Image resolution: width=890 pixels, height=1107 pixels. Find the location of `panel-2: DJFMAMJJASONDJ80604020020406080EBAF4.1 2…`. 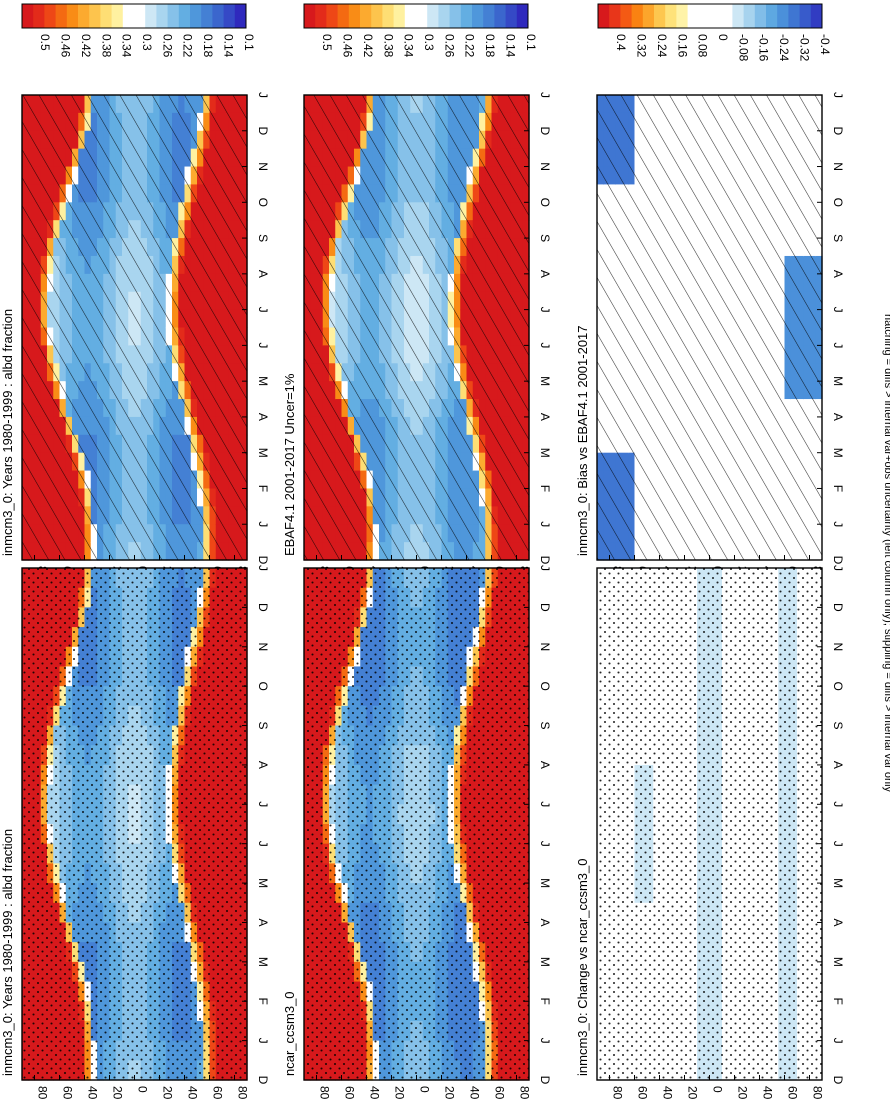

panel-2: DJFMAMJJASONDJ80604020020406080EBAF4.1 2… is located at coordinates (417, 336).